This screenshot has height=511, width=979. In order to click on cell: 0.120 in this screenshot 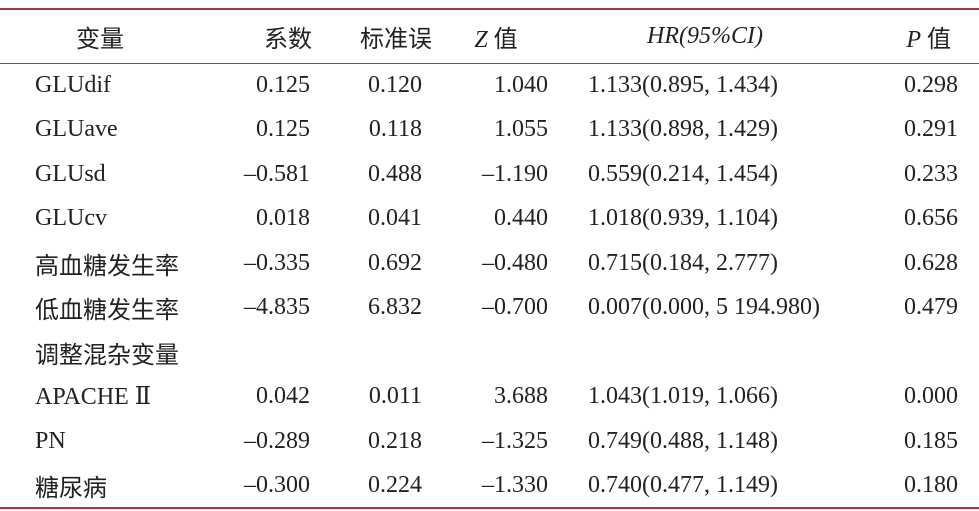, I will do `click(395, 85)`.